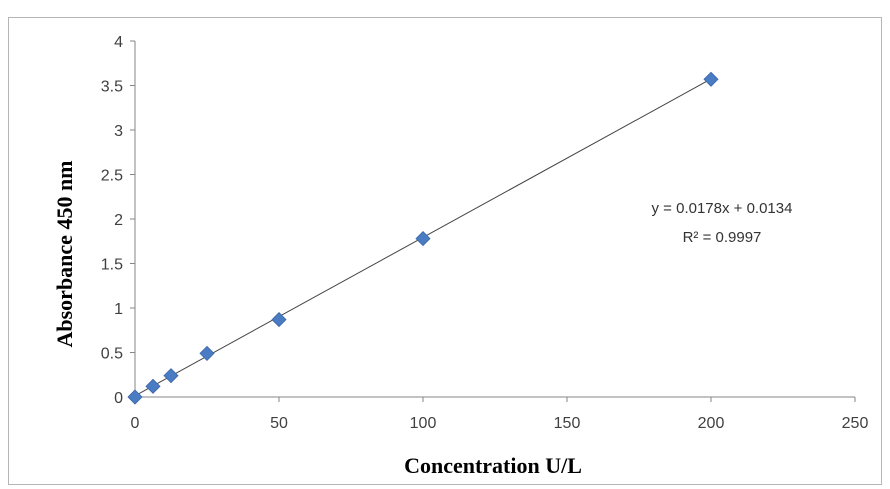  Describe the element at coordinates (118, 131) in the screenshot. I see `y-tick-label: 3` at that location.